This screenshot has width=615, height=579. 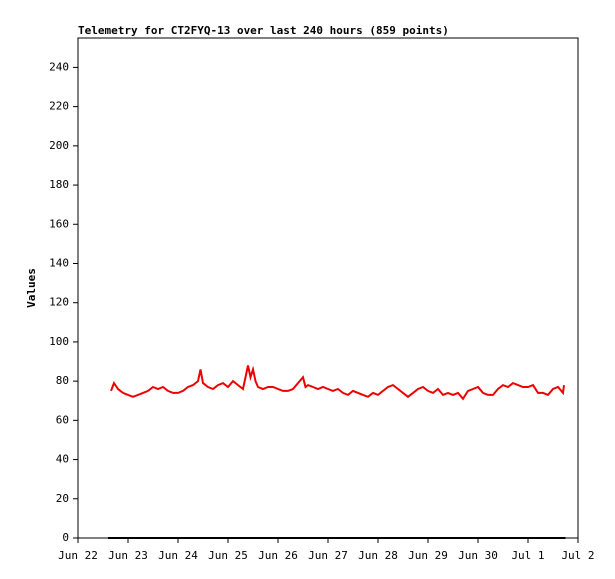 I want to click on y-tick-label: 160, so click(x=59, y=223).